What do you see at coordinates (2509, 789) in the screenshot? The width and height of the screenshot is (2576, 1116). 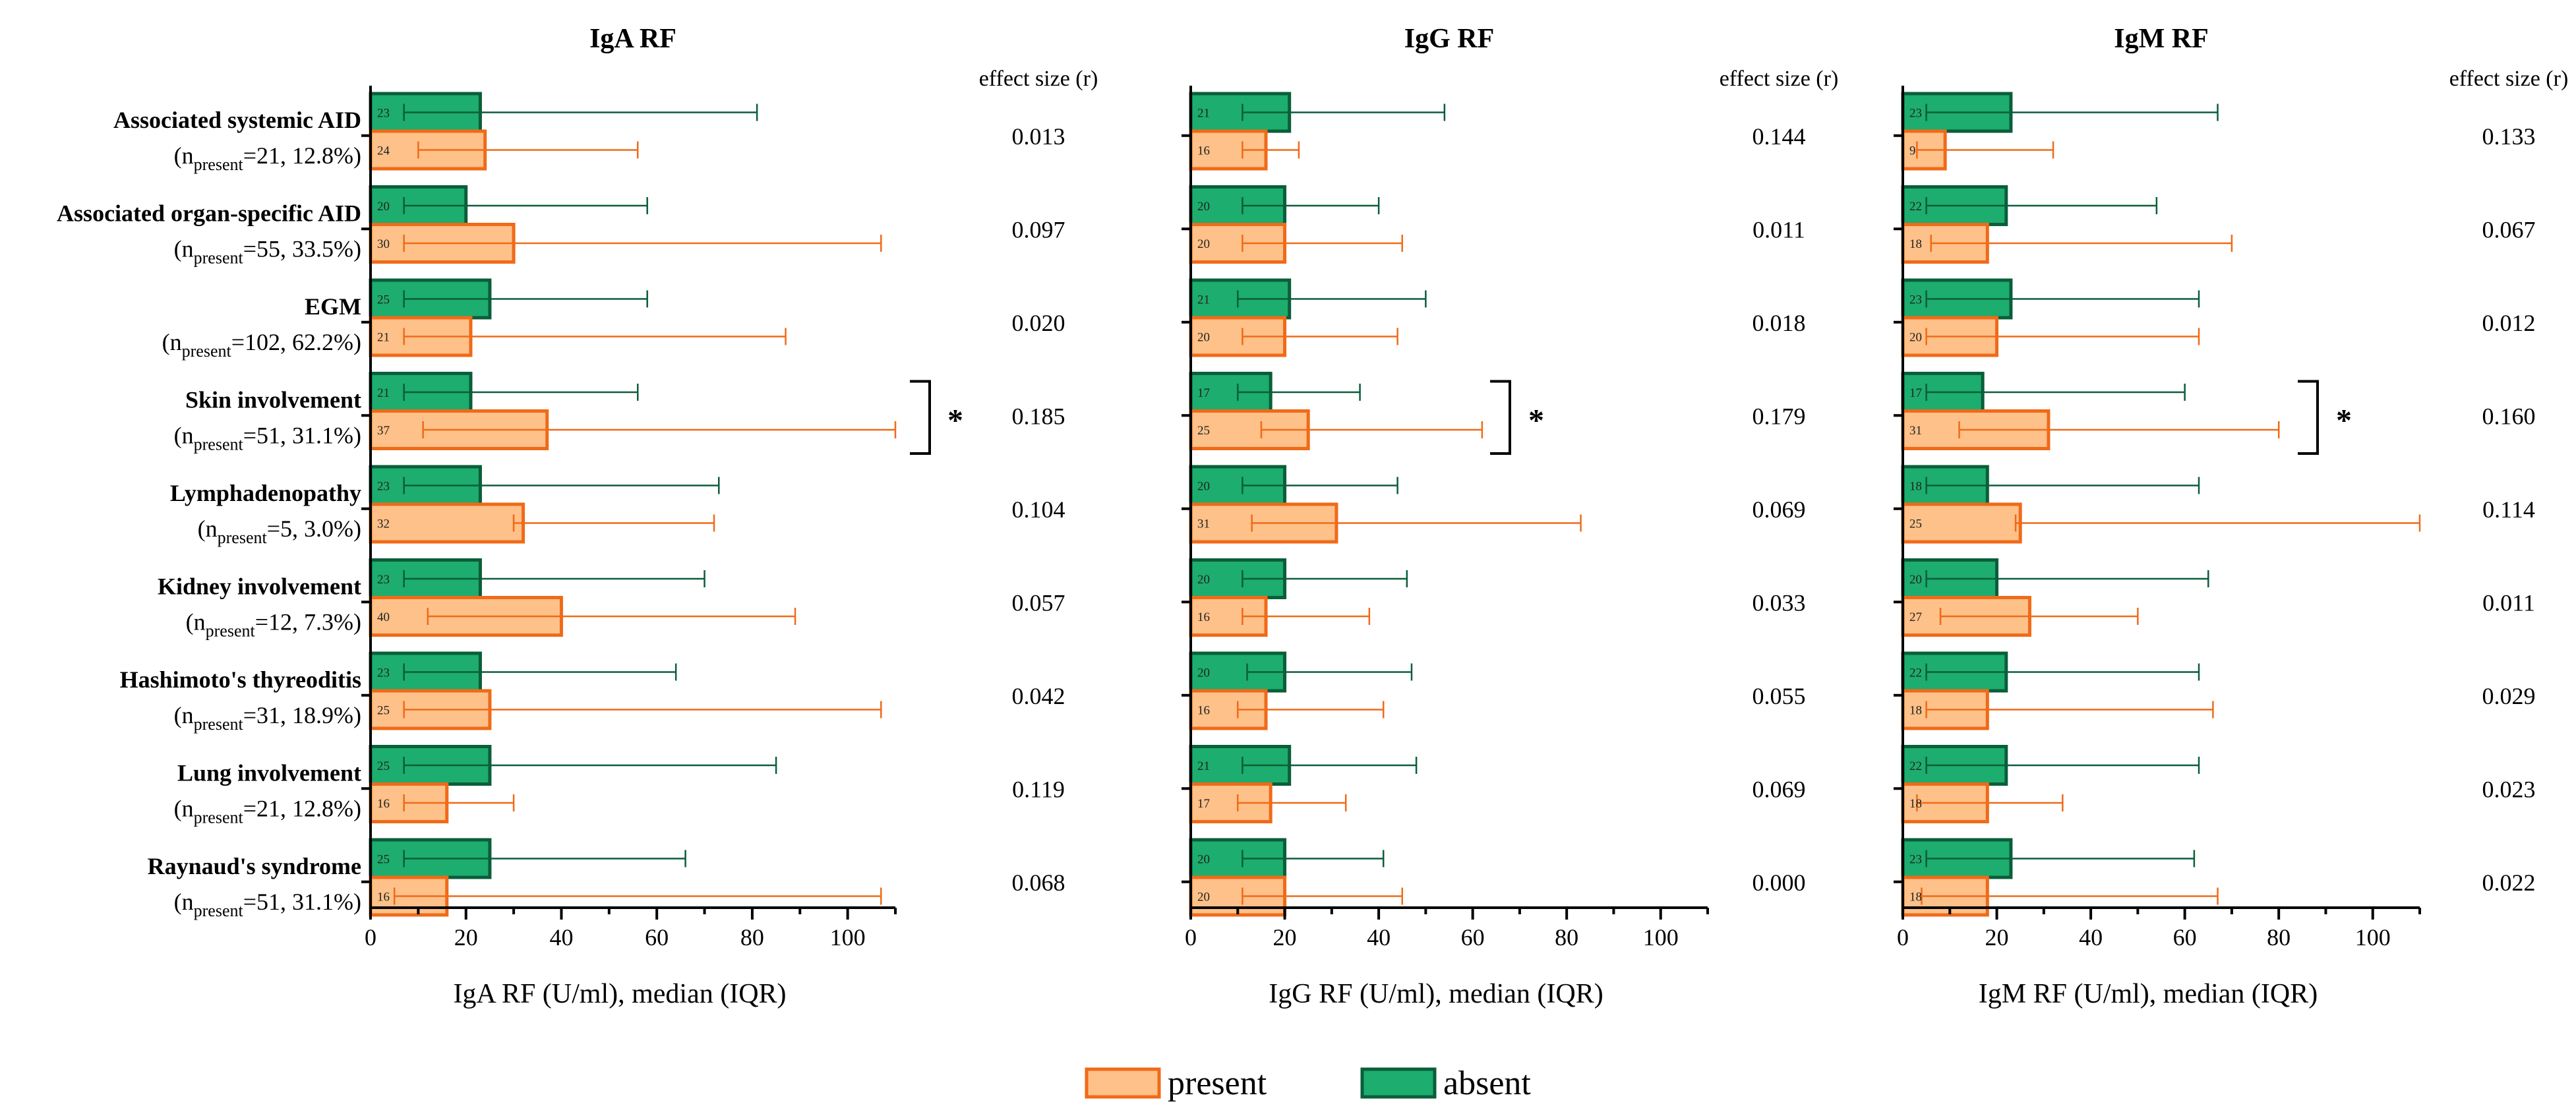 I see `effect-size-value: 0.023` at bounding box center [2509, 789].